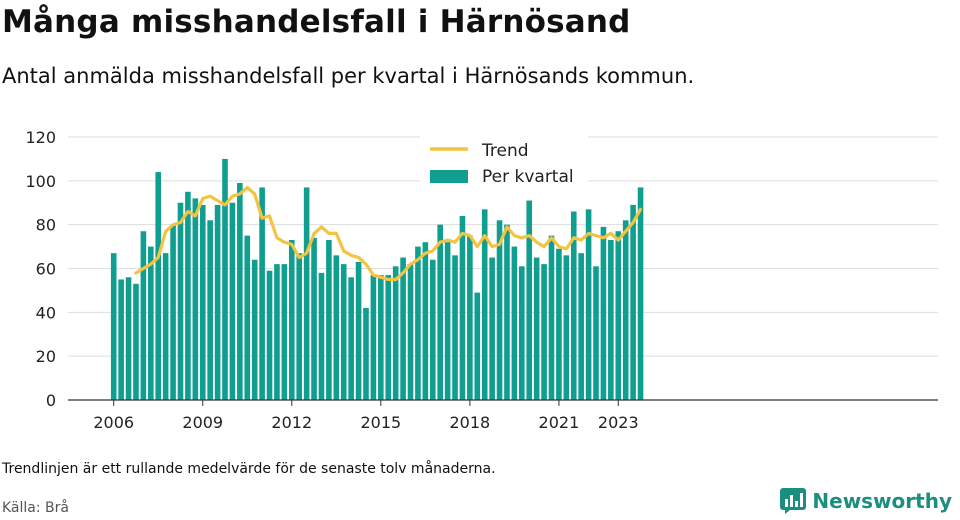 The width and height of the screenshot is (960, 520). What do you see at coordinates (202, 422) in the screenshot?
I see `x-tick-label: 2009` at bounding box center [202, 422].